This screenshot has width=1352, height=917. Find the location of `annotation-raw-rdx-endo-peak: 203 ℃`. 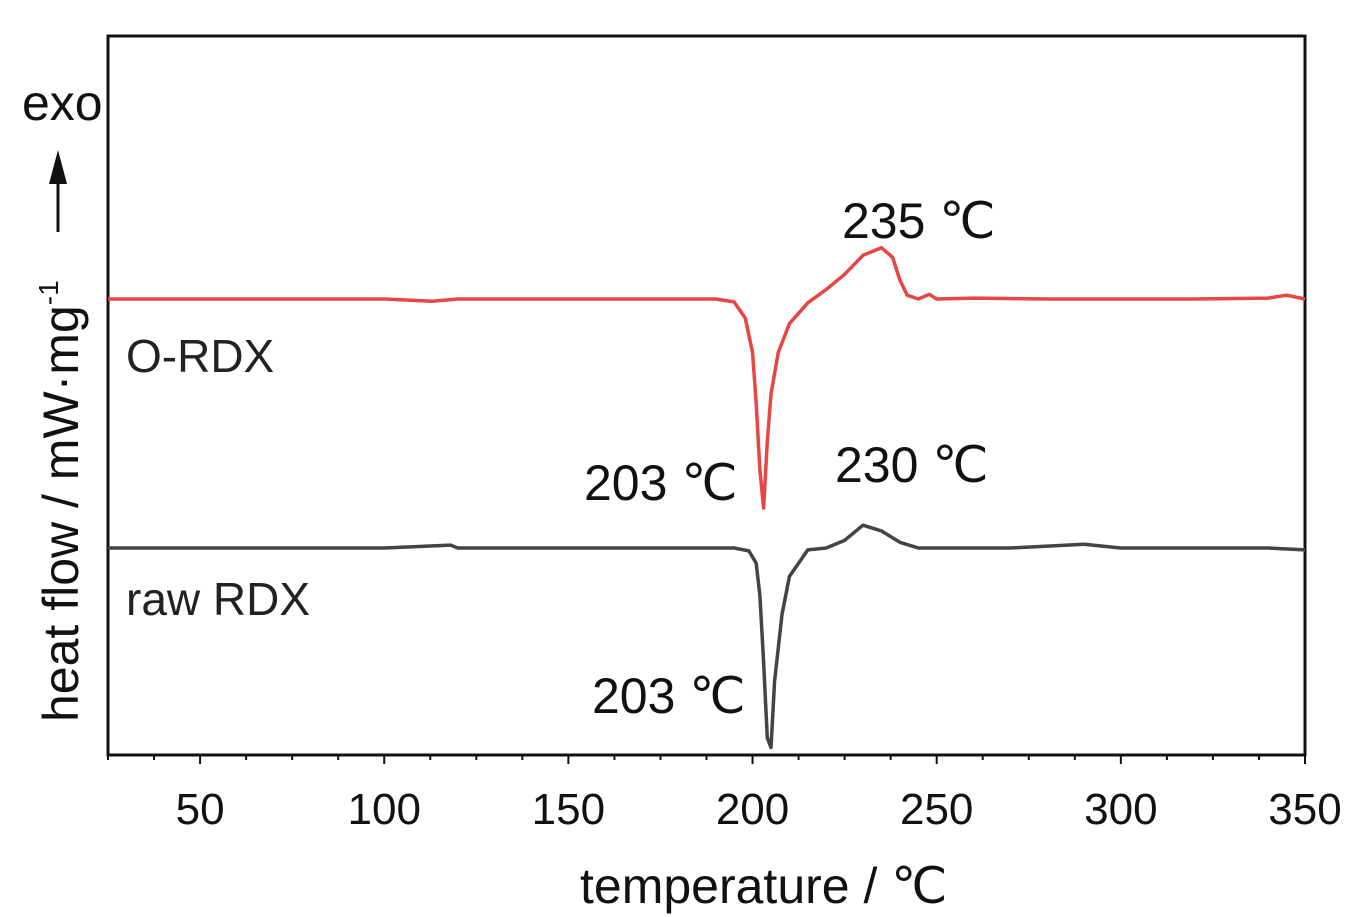

annotation-raw-rdx-endo-peak: 203 ℃ is located at coordinates (668, 696).